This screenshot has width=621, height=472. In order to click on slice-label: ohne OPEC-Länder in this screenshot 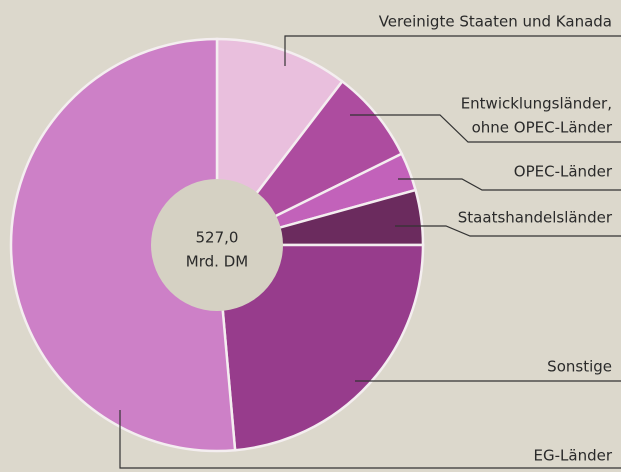, I will do `click(542, 128)`.